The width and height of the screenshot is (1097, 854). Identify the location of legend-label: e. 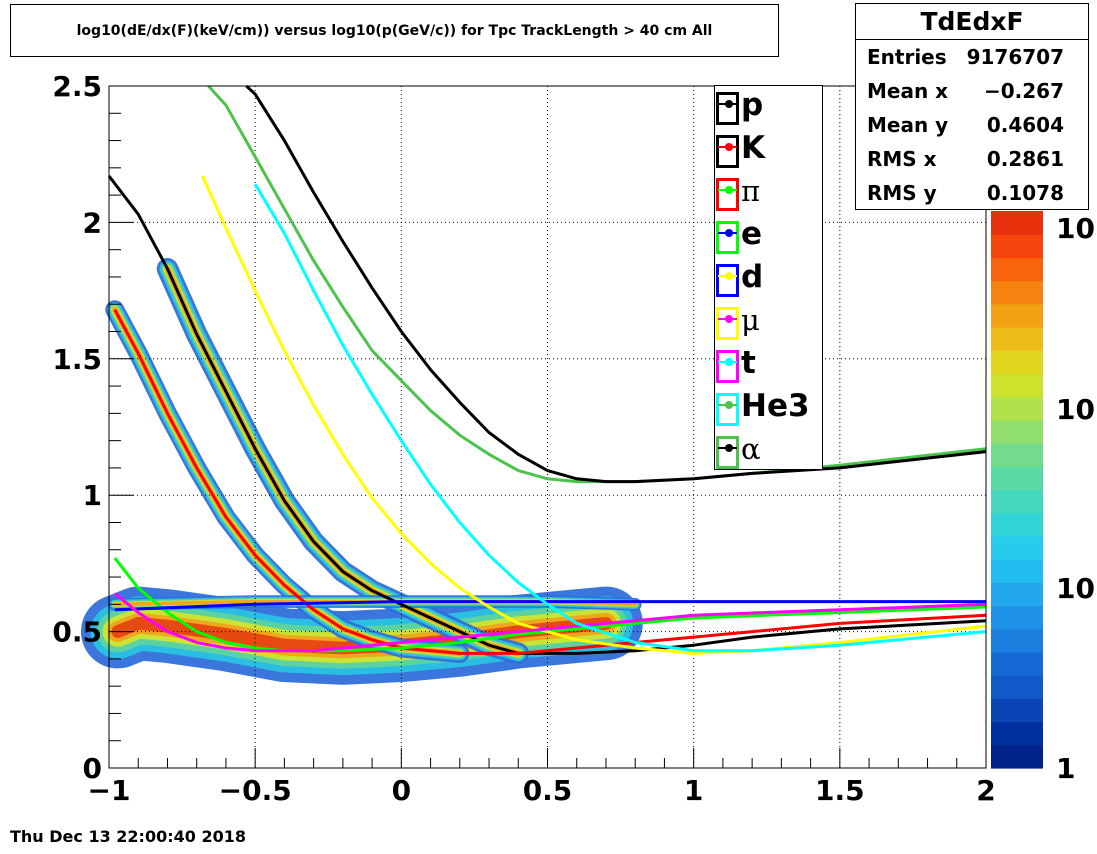
(752, 234).